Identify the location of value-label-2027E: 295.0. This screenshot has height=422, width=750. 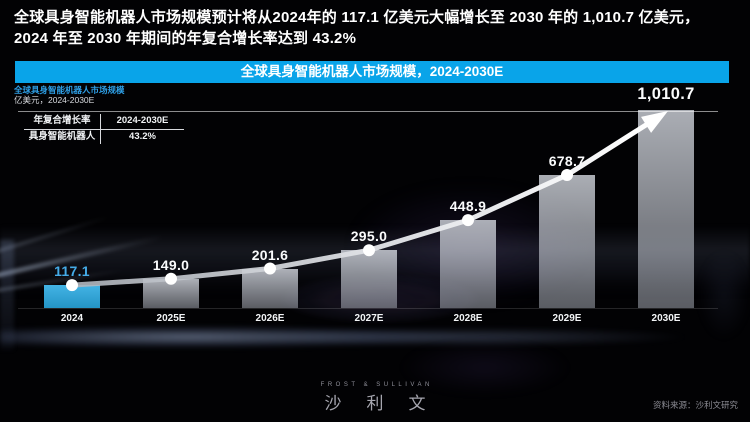
(369, 236).